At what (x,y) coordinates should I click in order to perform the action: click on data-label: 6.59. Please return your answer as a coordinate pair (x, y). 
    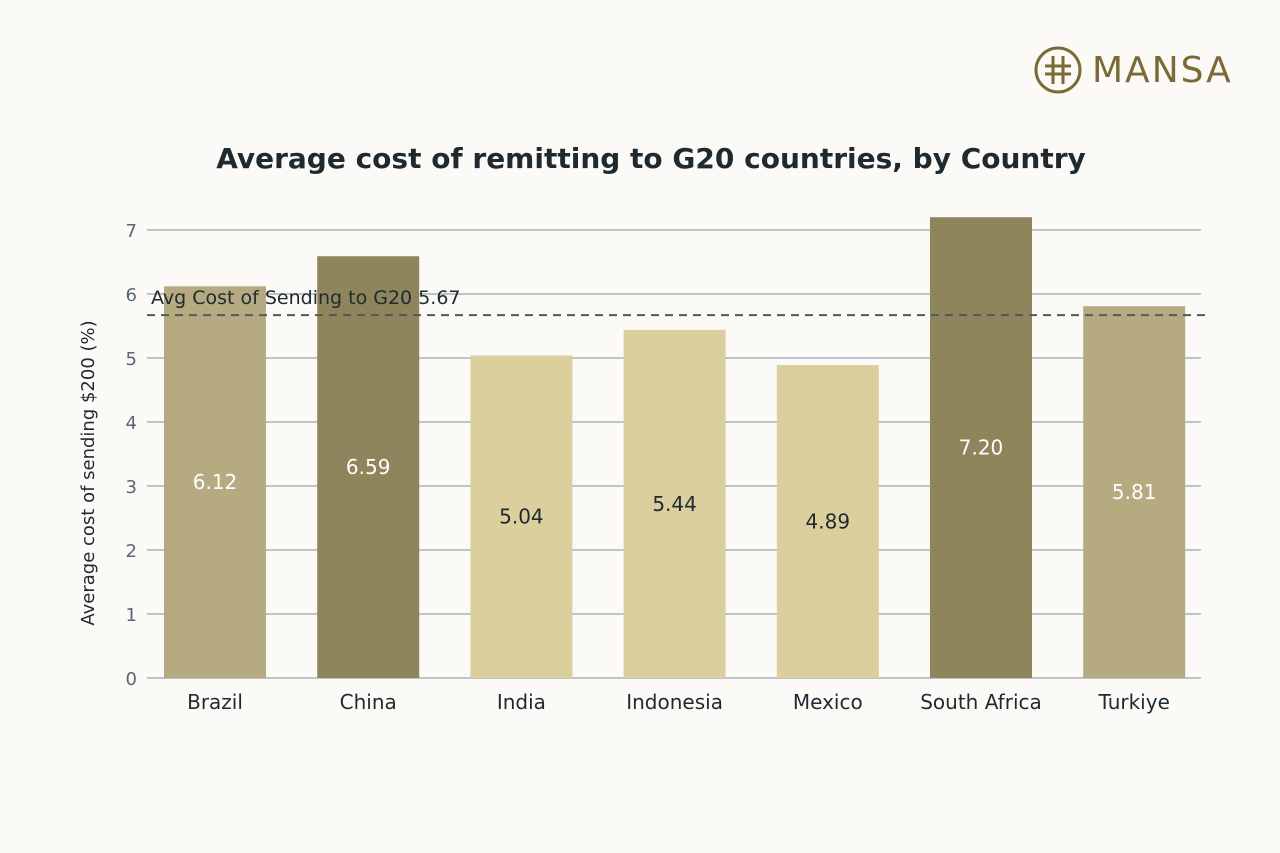
    Looking at the image, I should click on (368, 467).